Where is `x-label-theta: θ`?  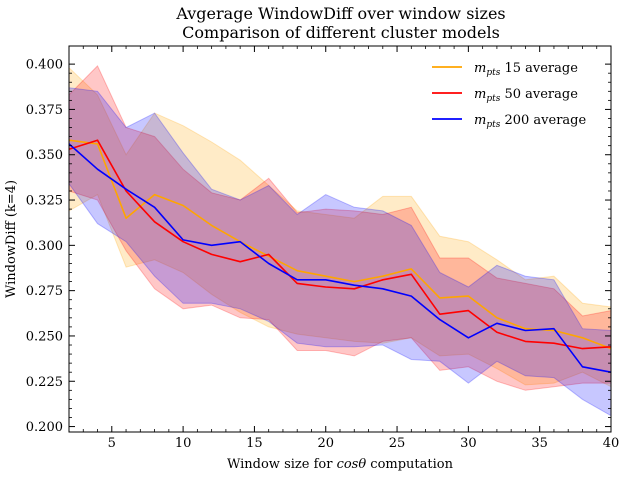 x-label-theta: θ is located at coordinates (362, 464).